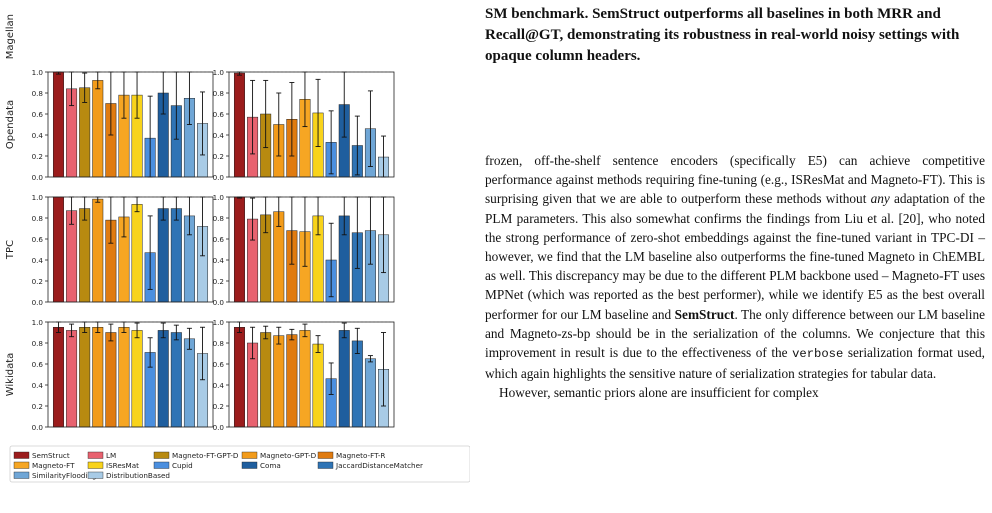  What do you see at coordinates (72, 379) in the screenshot?
I see `bar-lm` at bounding box center [72, 379].